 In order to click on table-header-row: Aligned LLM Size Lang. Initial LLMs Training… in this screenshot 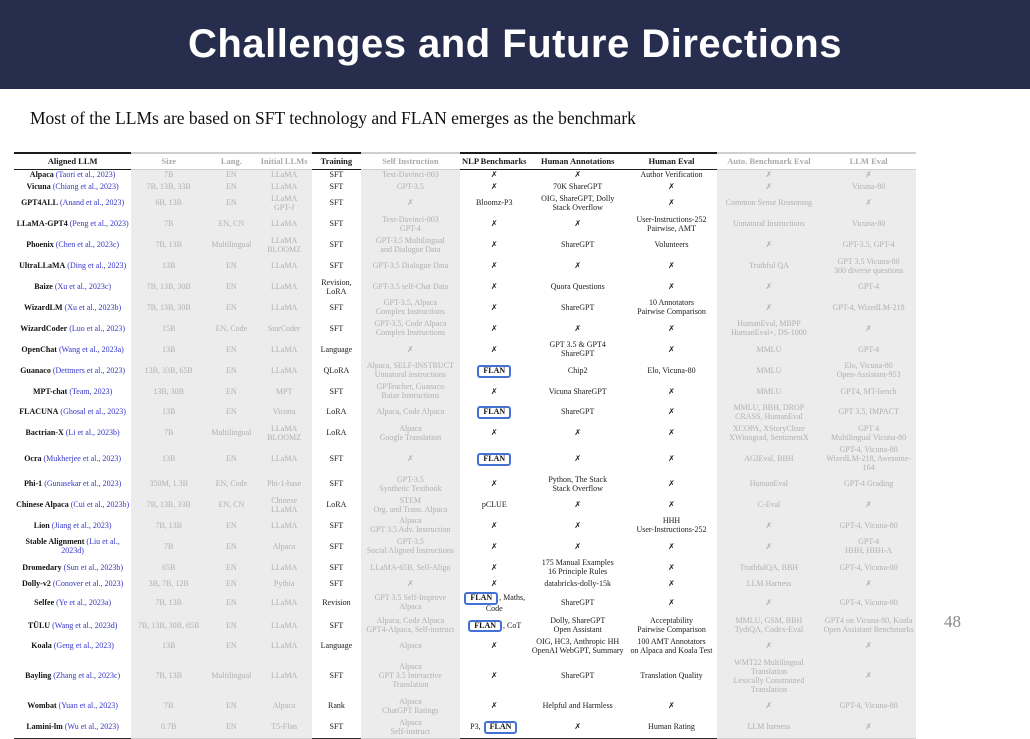, I will do `click(465, 160)`.